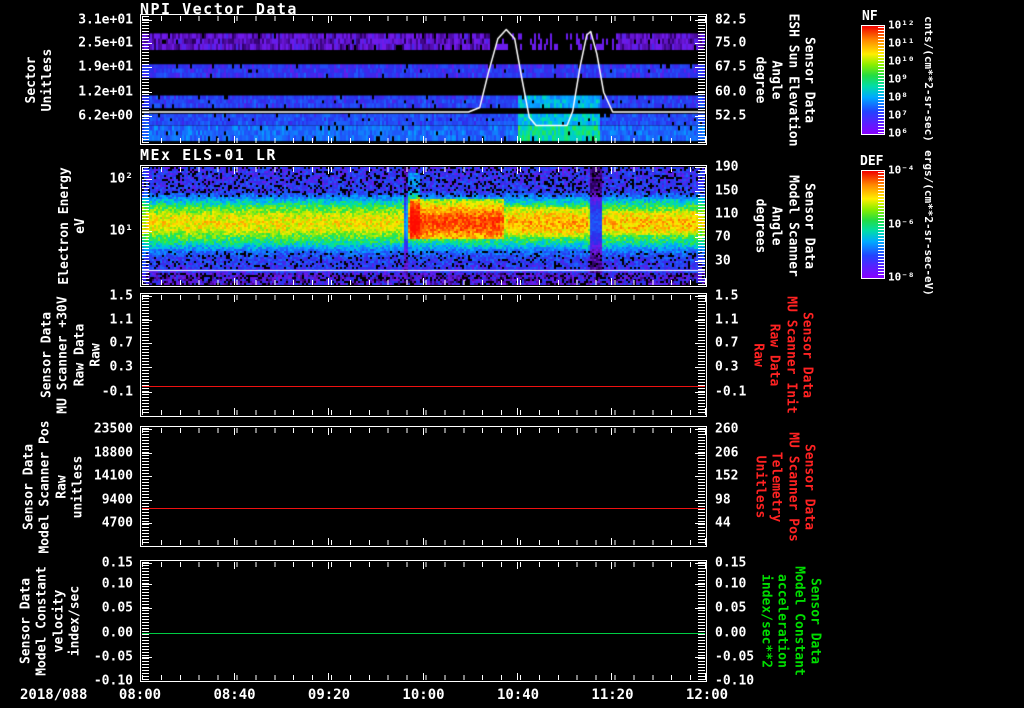  Describe the element at coordinates (731, 608) in the screenshot. I see `y-tick-label-right: 0.05` at that location.